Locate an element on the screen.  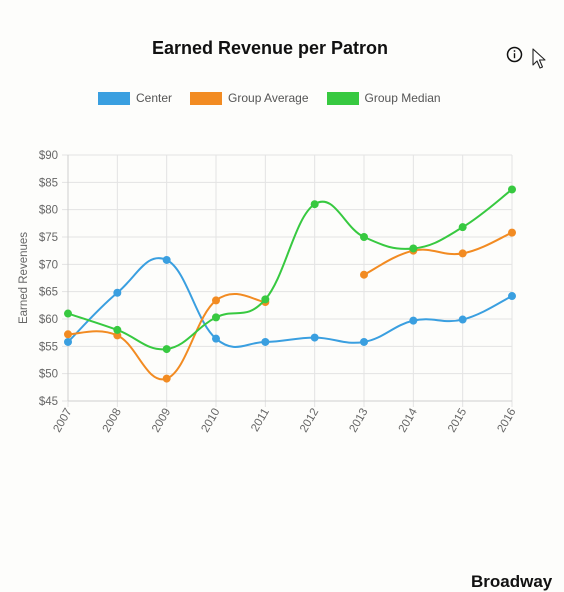
series-line-group-average is located at coordinates (438, 253).